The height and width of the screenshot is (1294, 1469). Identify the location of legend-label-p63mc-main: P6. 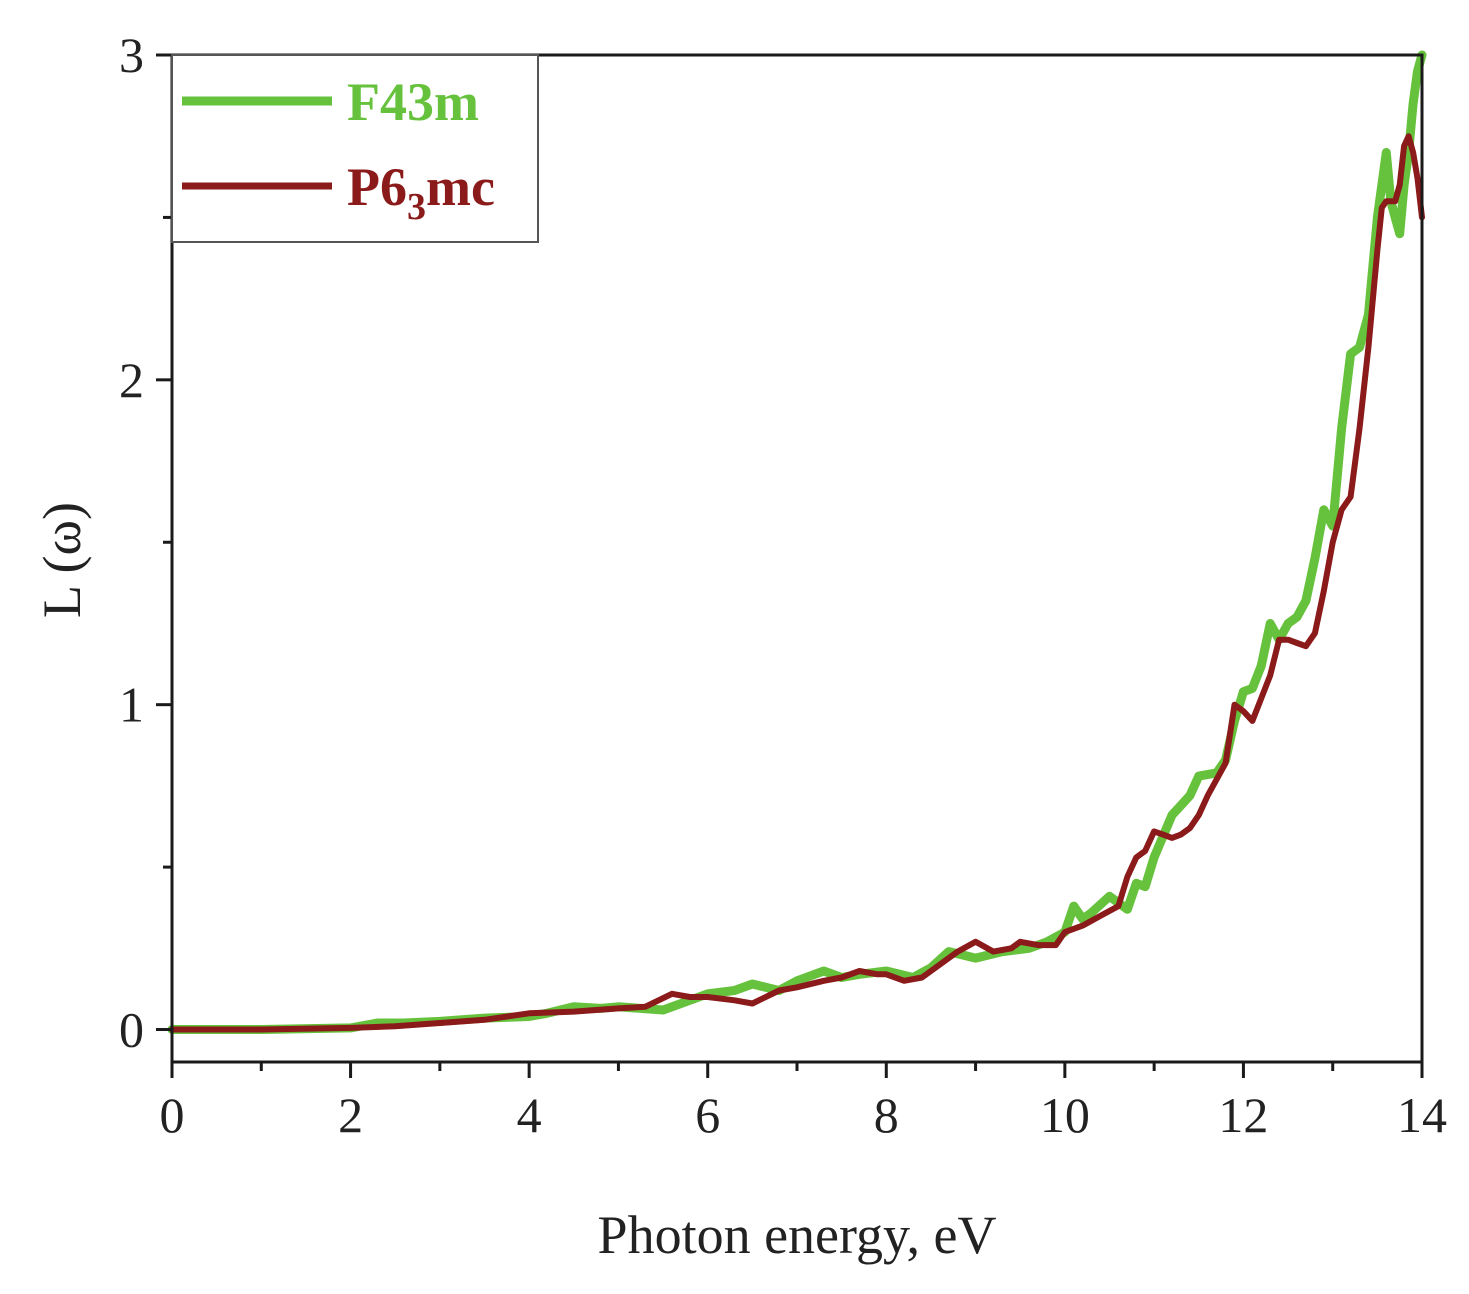
(377, 187).